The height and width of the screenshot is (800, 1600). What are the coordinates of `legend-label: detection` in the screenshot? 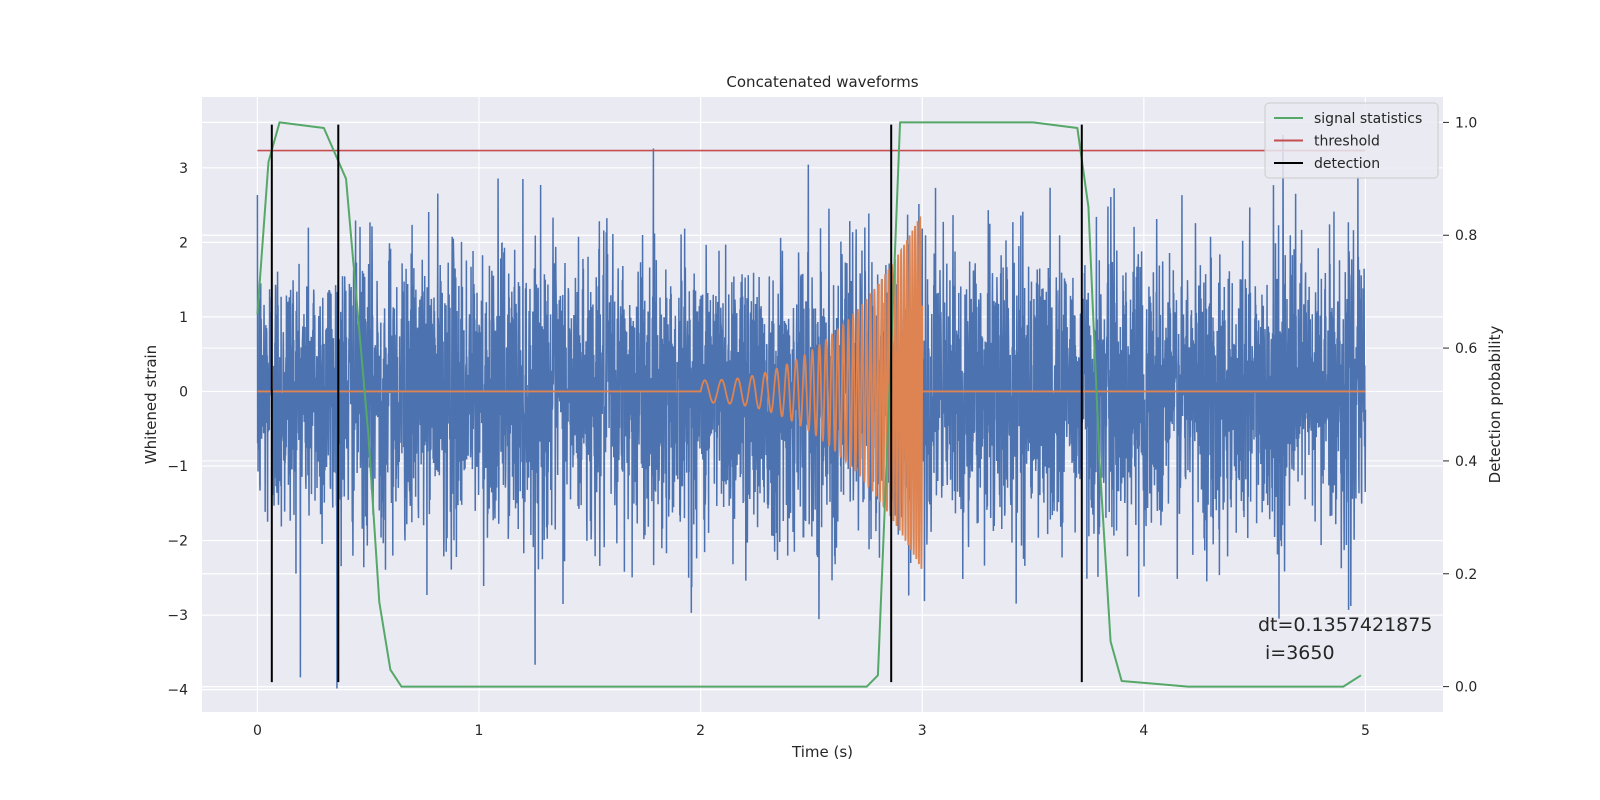 It's located at (1347, 164).